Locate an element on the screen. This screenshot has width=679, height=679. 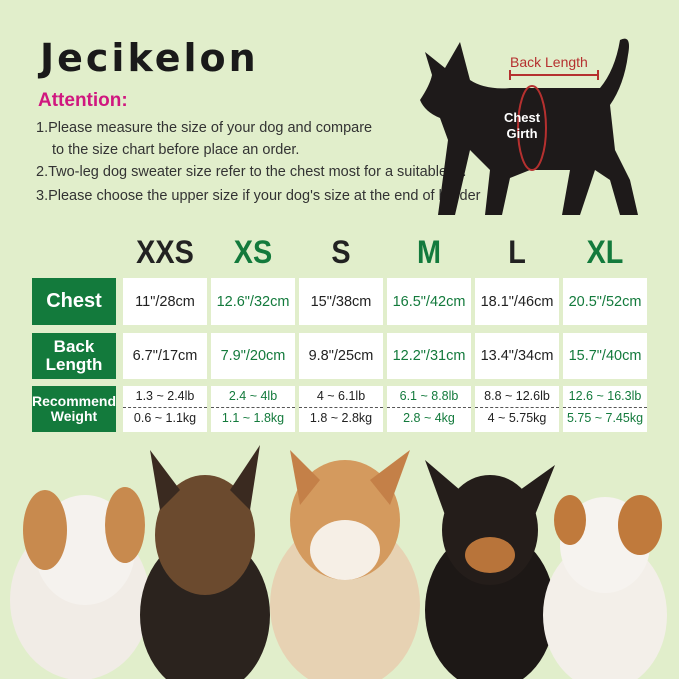
weight-cell: 4 ~ 6.1lb 1.8 ~ 2.8kg is located at coordinates (341, 409).